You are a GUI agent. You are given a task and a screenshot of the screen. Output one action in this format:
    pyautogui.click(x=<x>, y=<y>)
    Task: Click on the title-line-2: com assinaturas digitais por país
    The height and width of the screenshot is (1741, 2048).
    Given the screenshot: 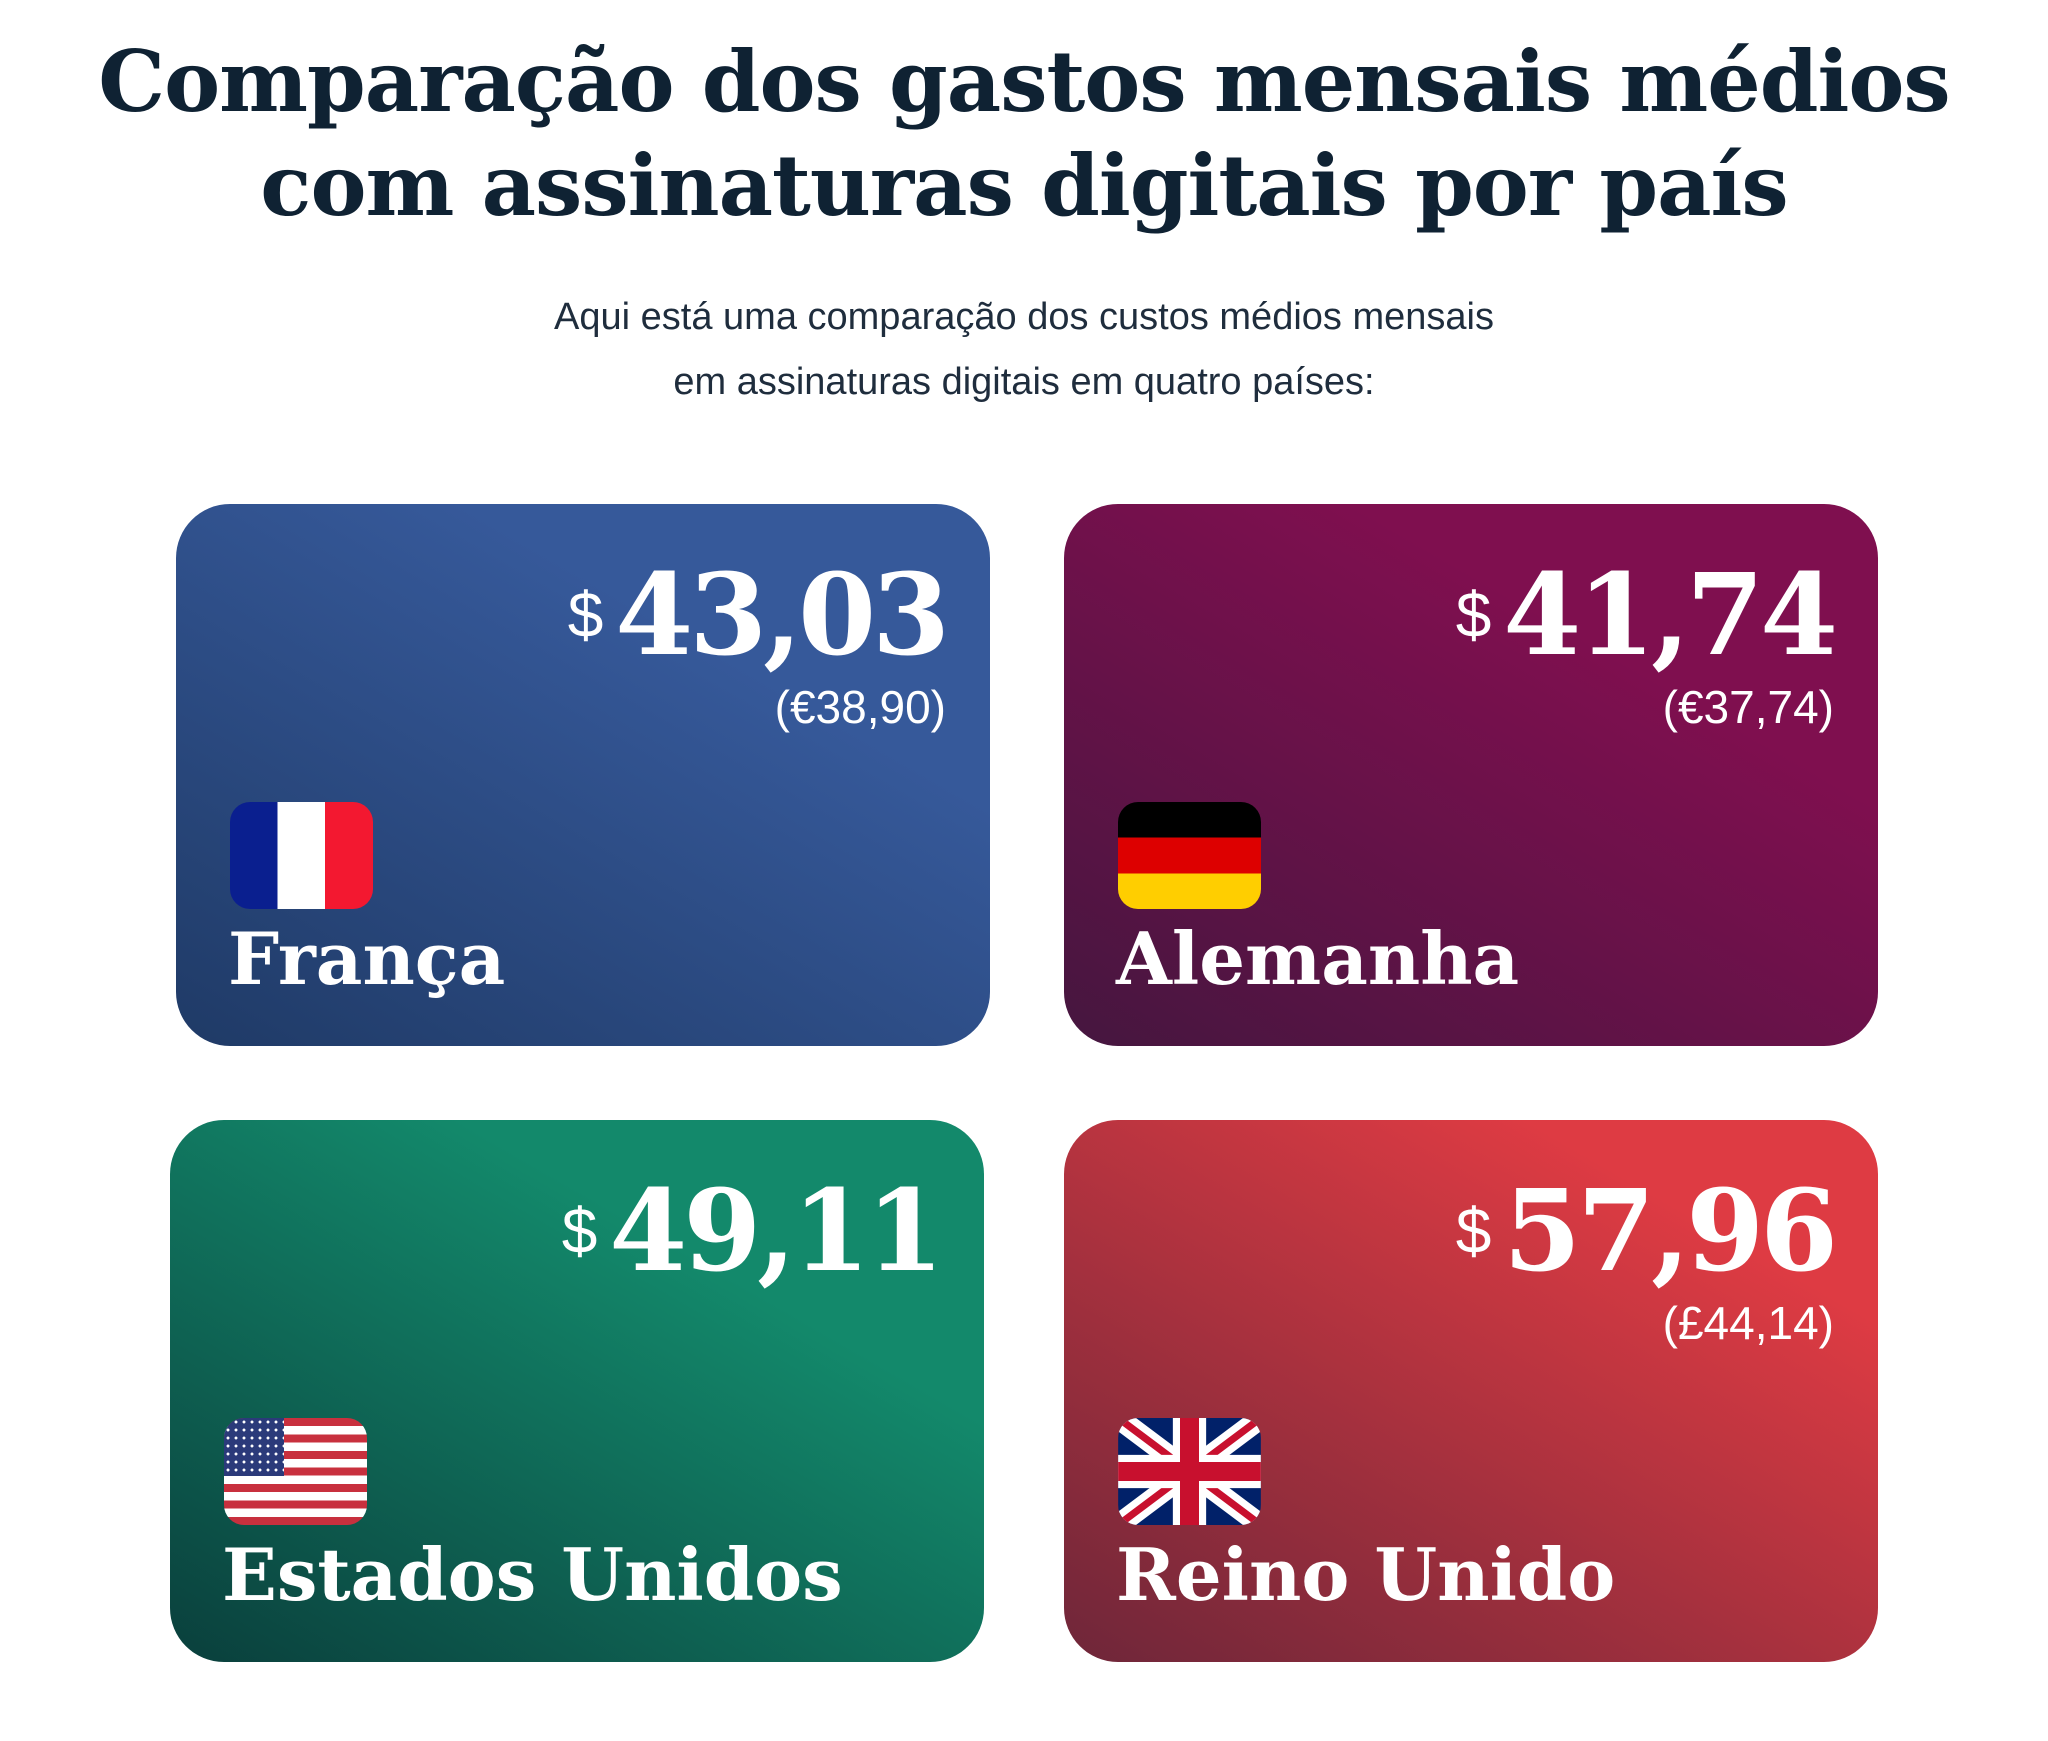 What is the action you would take?
    pyautogui.click(x=1024, y=185)
    